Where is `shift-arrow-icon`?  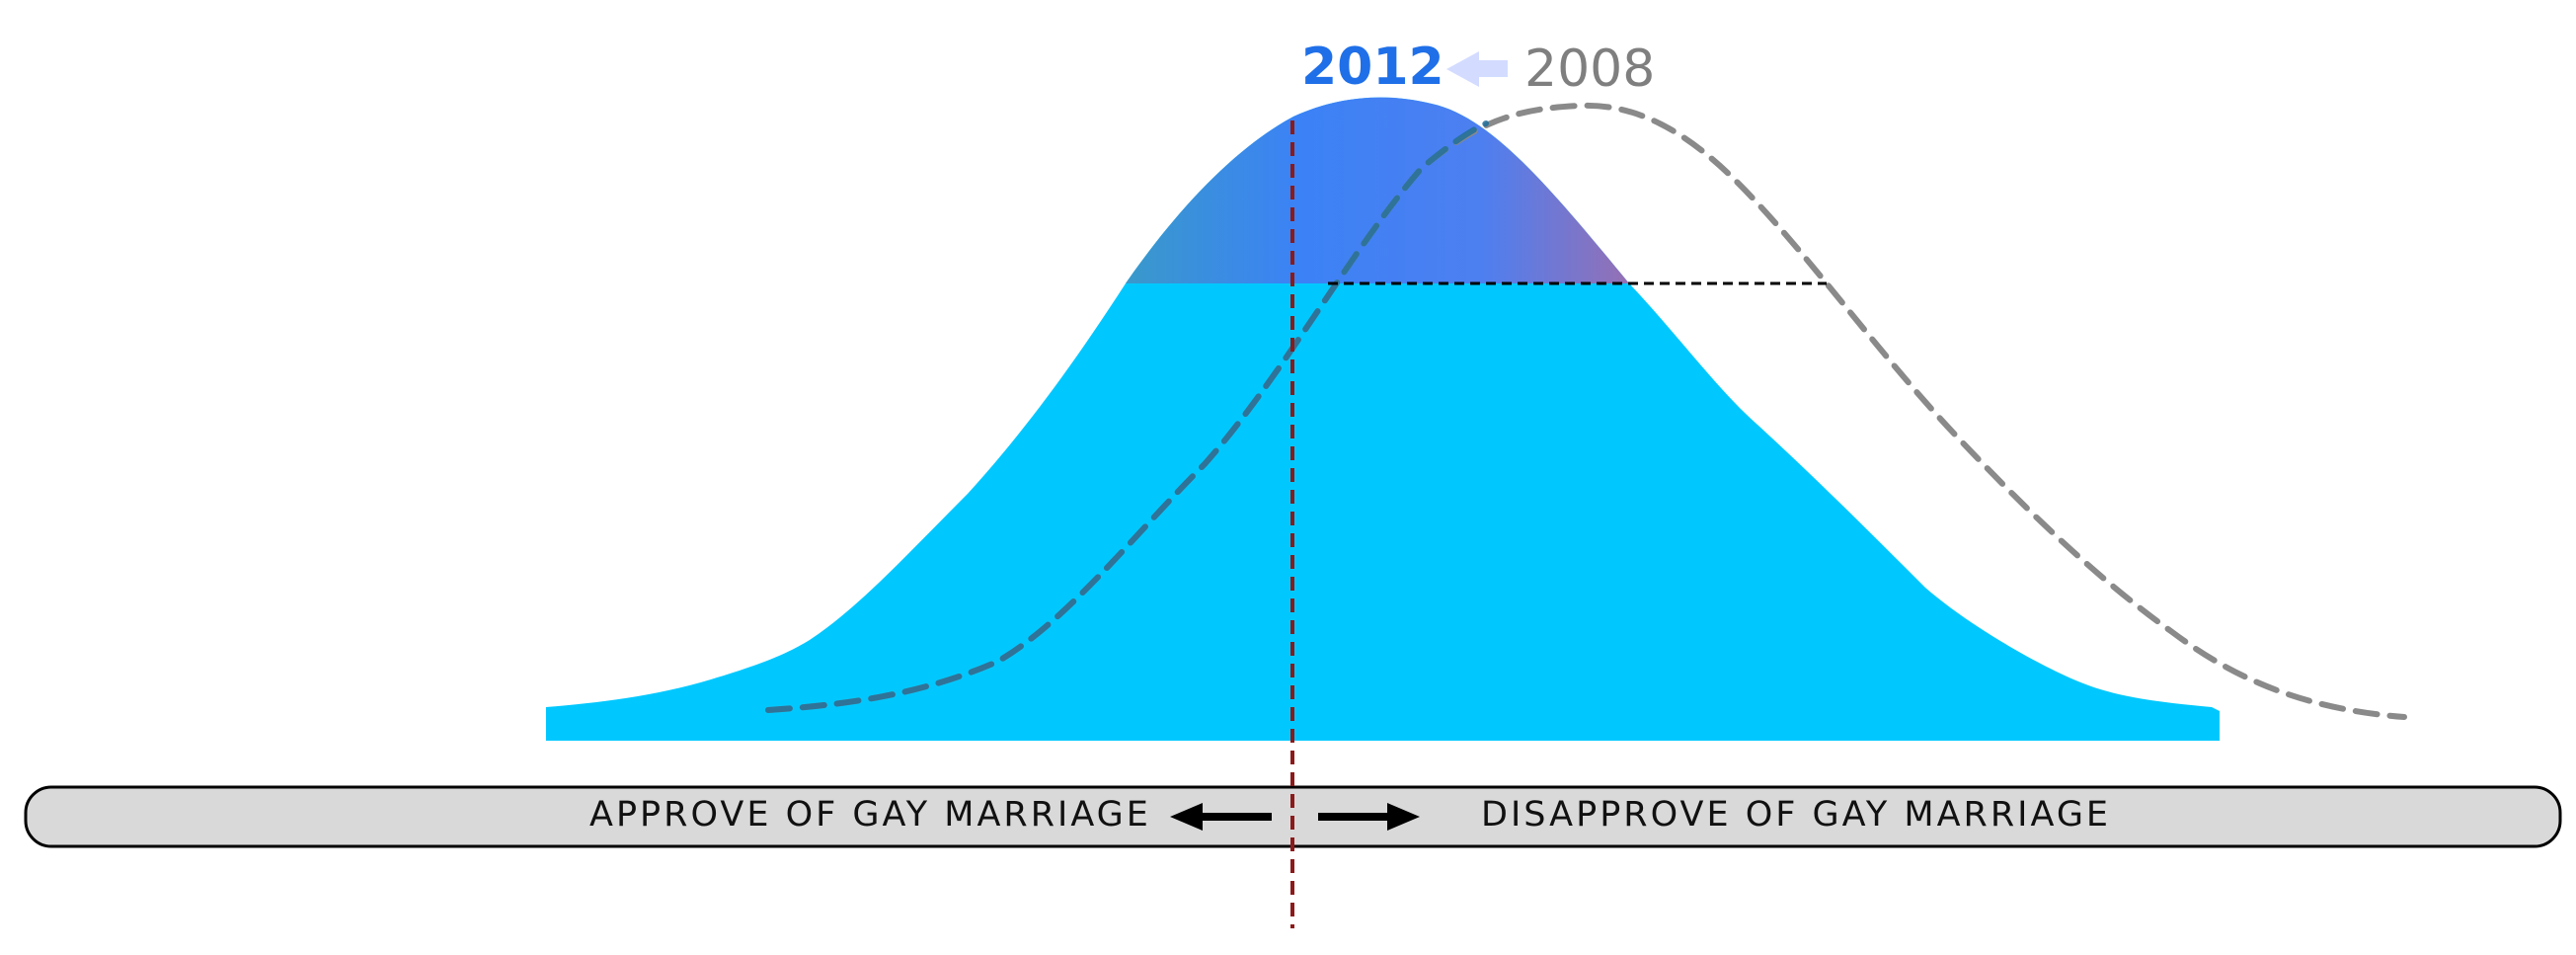
shift-arrow-icon is located at coordinates (1477, 69).